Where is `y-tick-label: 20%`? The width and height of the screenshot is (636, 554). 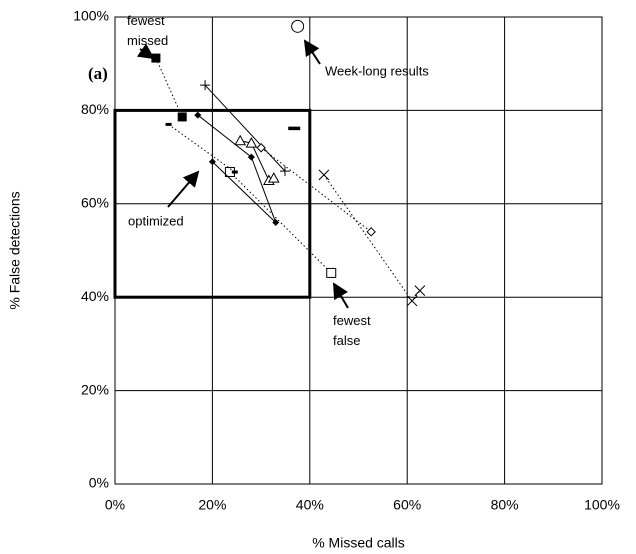 y-tick-label: 20% is located at coordinates (95, 389).